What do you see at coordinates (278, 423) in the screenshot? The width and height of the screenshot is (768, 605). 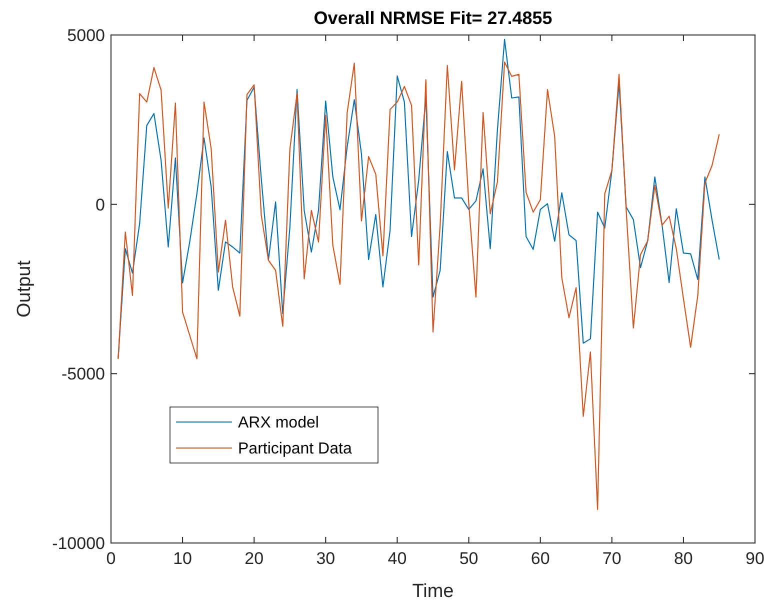 I see `legend-label: ARX model` at bounding box center [278, 423].